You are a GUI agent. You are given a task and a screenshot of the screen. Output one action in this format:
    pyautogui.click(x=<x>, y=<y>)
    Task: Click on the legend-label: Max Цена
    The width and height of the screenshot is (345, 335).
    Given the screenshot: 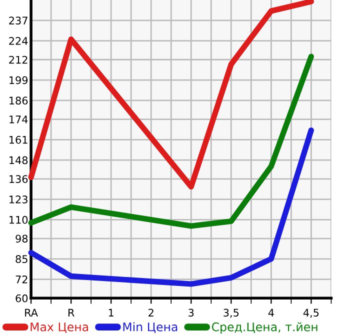 What is the action you would take?
    pyautogui.click(x=59, y=328)
    